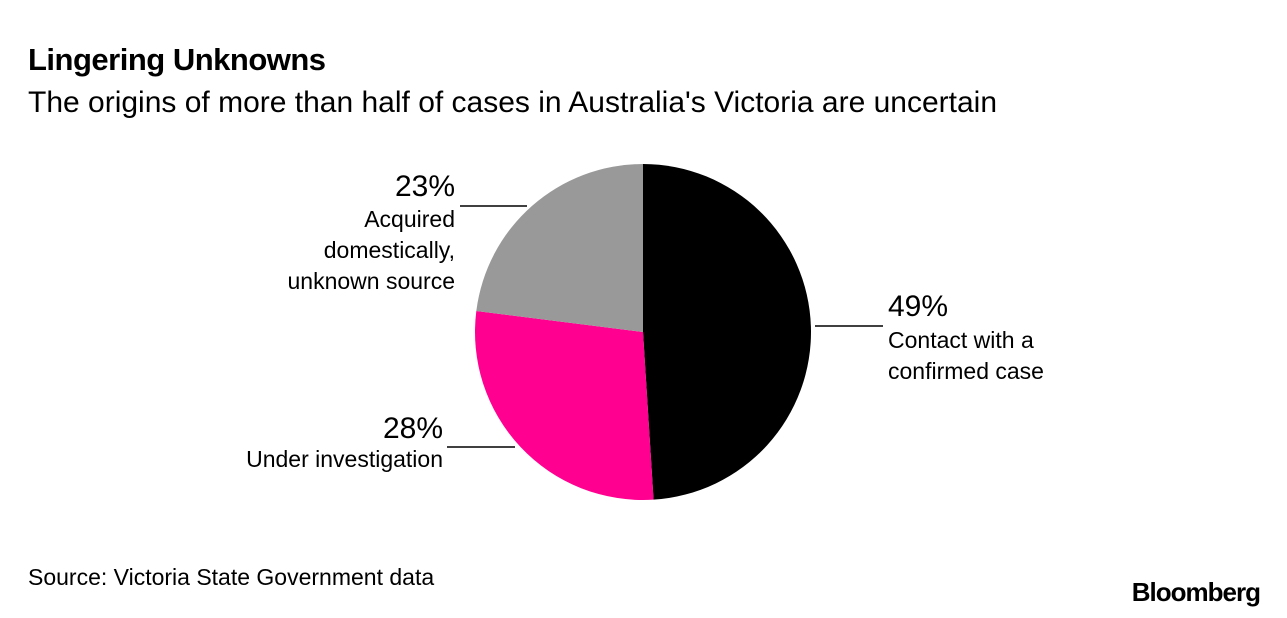 The width and height of the screenshot is (1287, 618). What do you see at coordinates (371, 250) in the screenshot?
I see `slice-label: Acquired domestically, unknown source` at bounding box center [371, 250].